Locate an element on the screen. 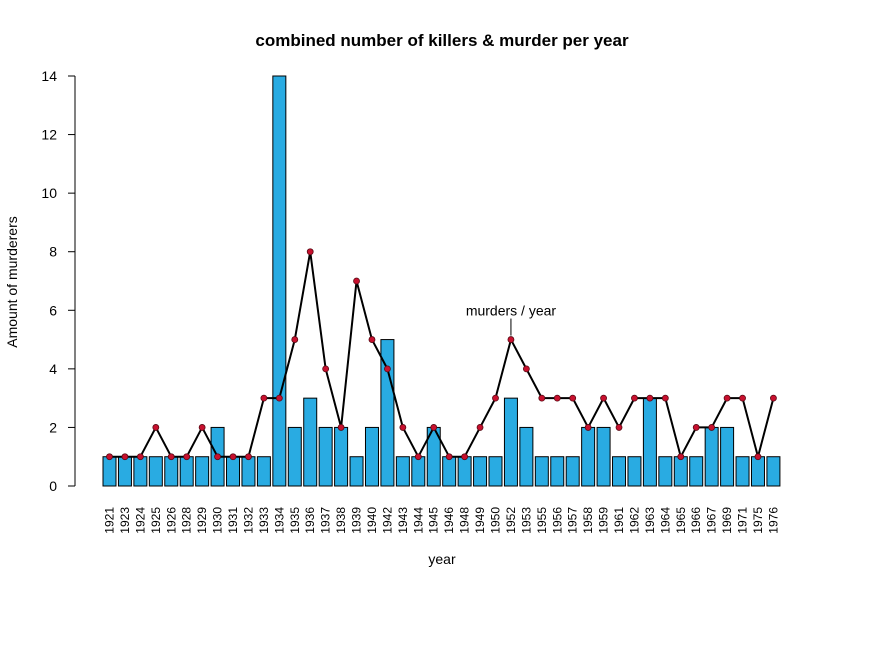 The height and width of the screenshot is (663, 885). bar-1928 is located at coordinates (186, 471).